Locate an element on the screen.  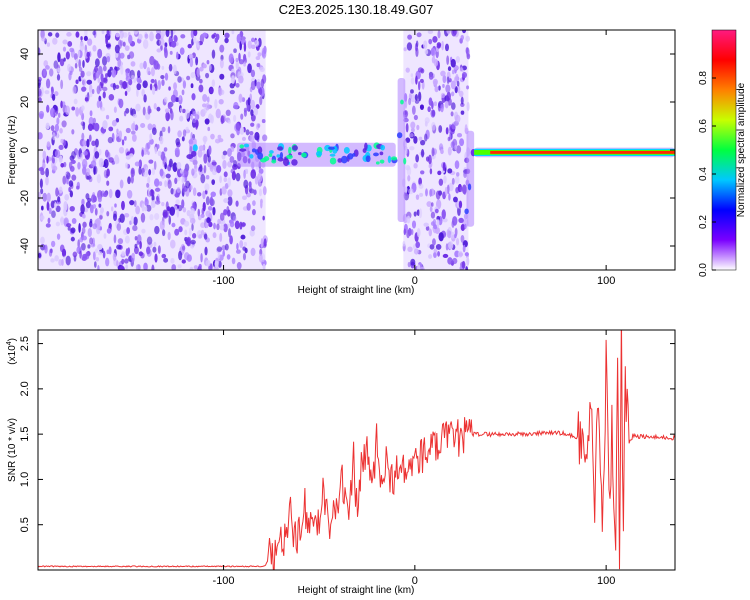
colorbar-ticks: 0.0 0.2 0.4 0.6 0.8 is located at coordinates (707, 174).